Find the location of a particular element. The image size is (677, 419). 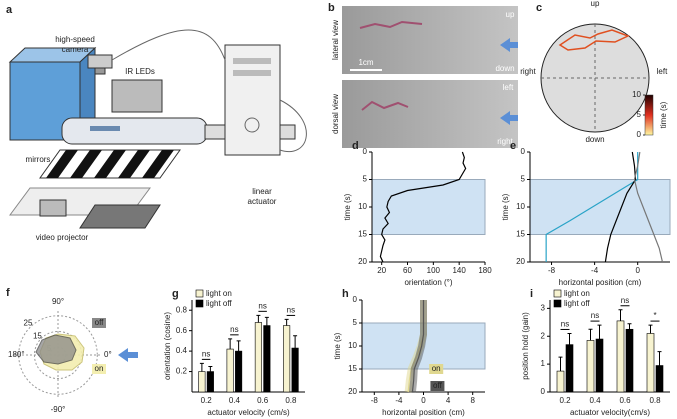

polar-tick-label: 25 is located at coordinates (28, 323).